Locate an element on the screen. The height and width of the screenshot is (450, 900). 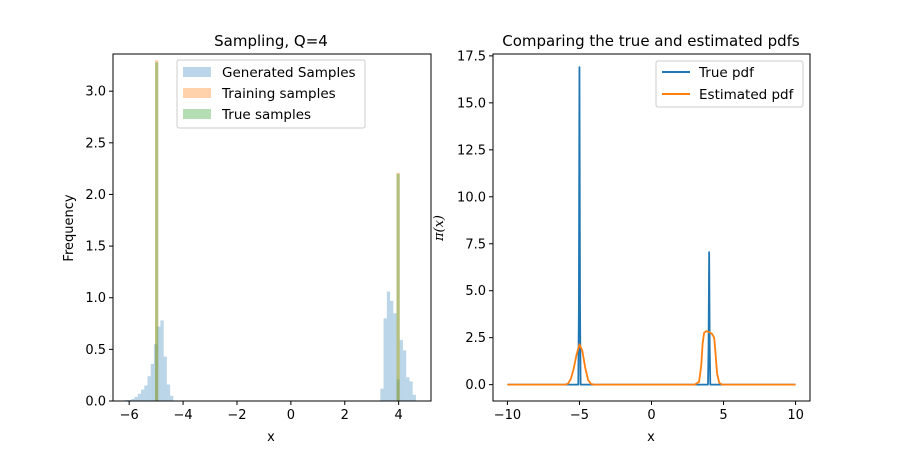
right-y-tick-label: 15.0 is located at coordinates (471, 103).